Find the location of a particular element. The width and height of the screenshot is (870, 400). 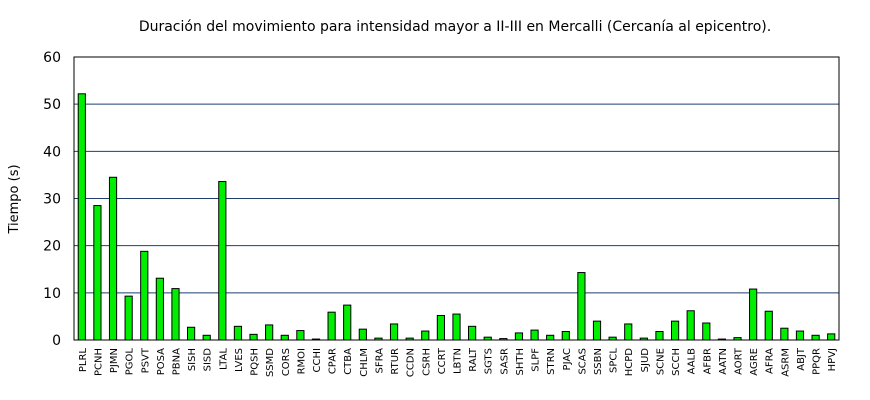

bar-sisd is located at coordinates (206, 337).